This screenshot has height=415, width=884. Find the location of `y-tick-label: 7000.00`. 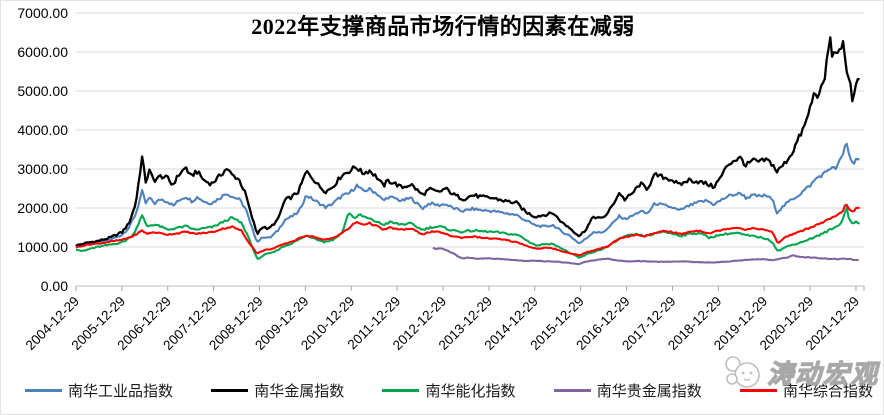

y-tick-label: 7000.00 is located at coordinates (42, 13).